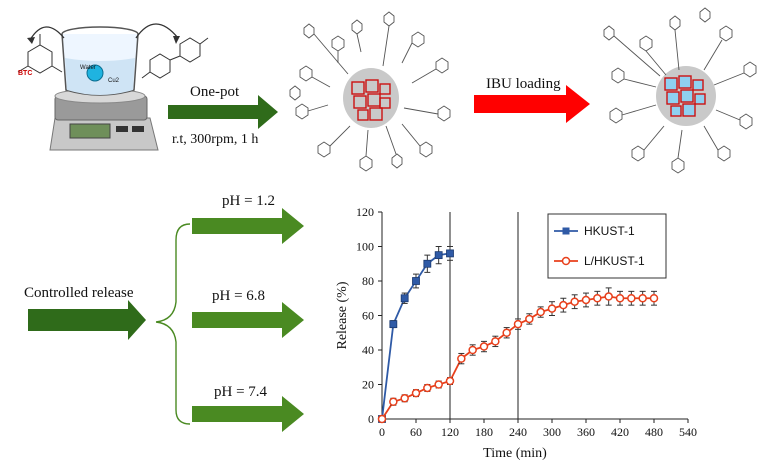 The height and width of the screenshot is (463, 768). I want to click on beaker-water-label: Water, so click(88, 68).